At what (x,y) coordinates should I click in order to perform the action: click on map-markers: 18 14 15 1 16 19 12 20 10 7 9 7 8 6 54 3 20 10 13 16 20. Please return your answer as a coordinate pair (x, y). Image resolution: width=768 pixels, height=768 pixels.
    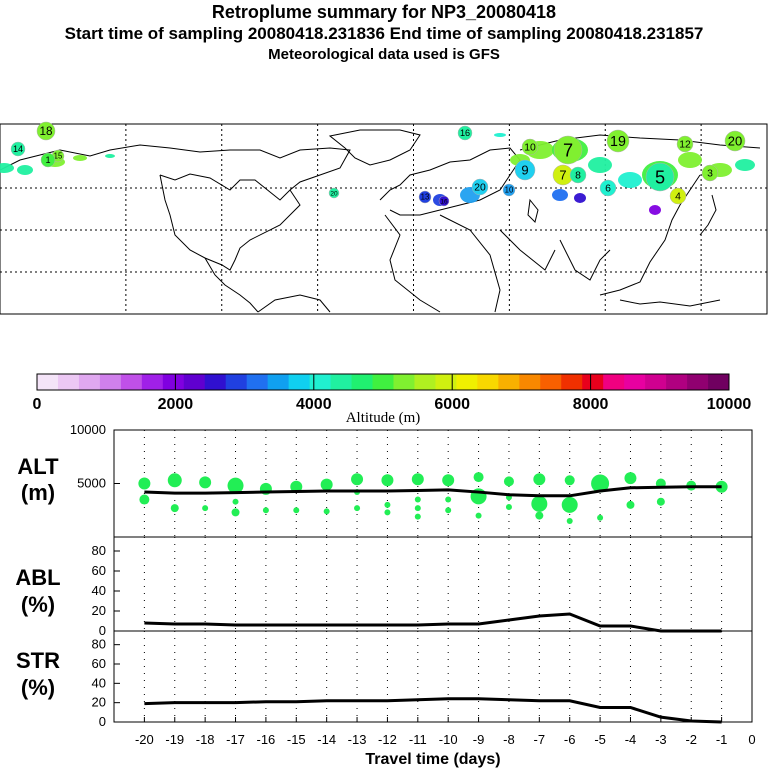
    Looking at the image, I should click on (378, 164).